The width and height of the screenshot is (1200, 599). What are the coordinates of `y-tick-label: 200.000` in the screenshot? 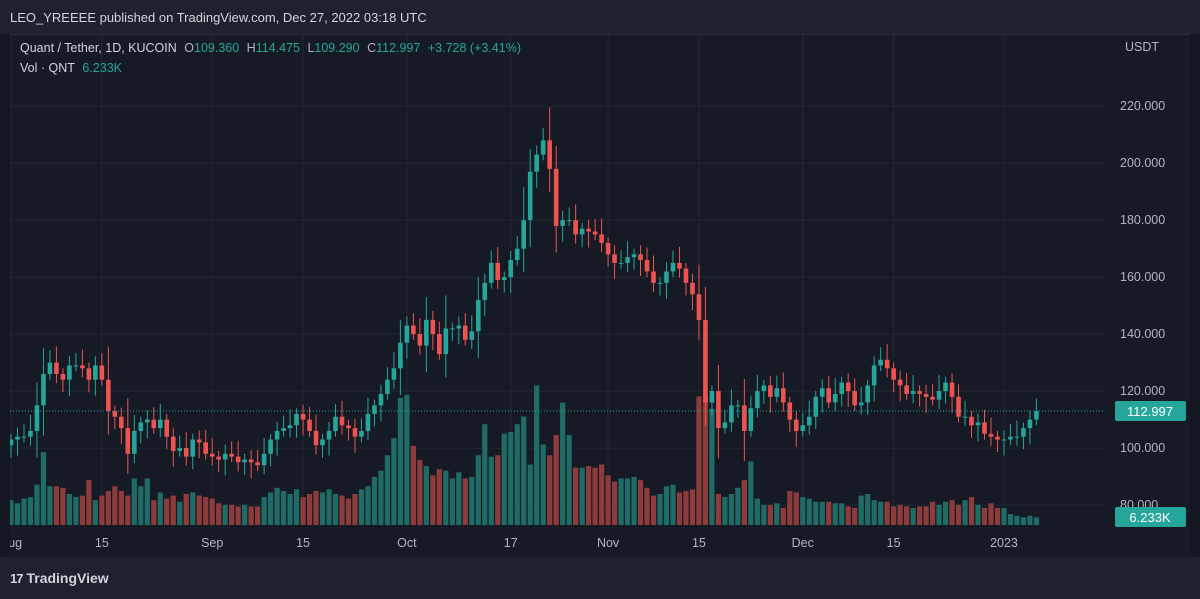 It's located at (1142, 163).